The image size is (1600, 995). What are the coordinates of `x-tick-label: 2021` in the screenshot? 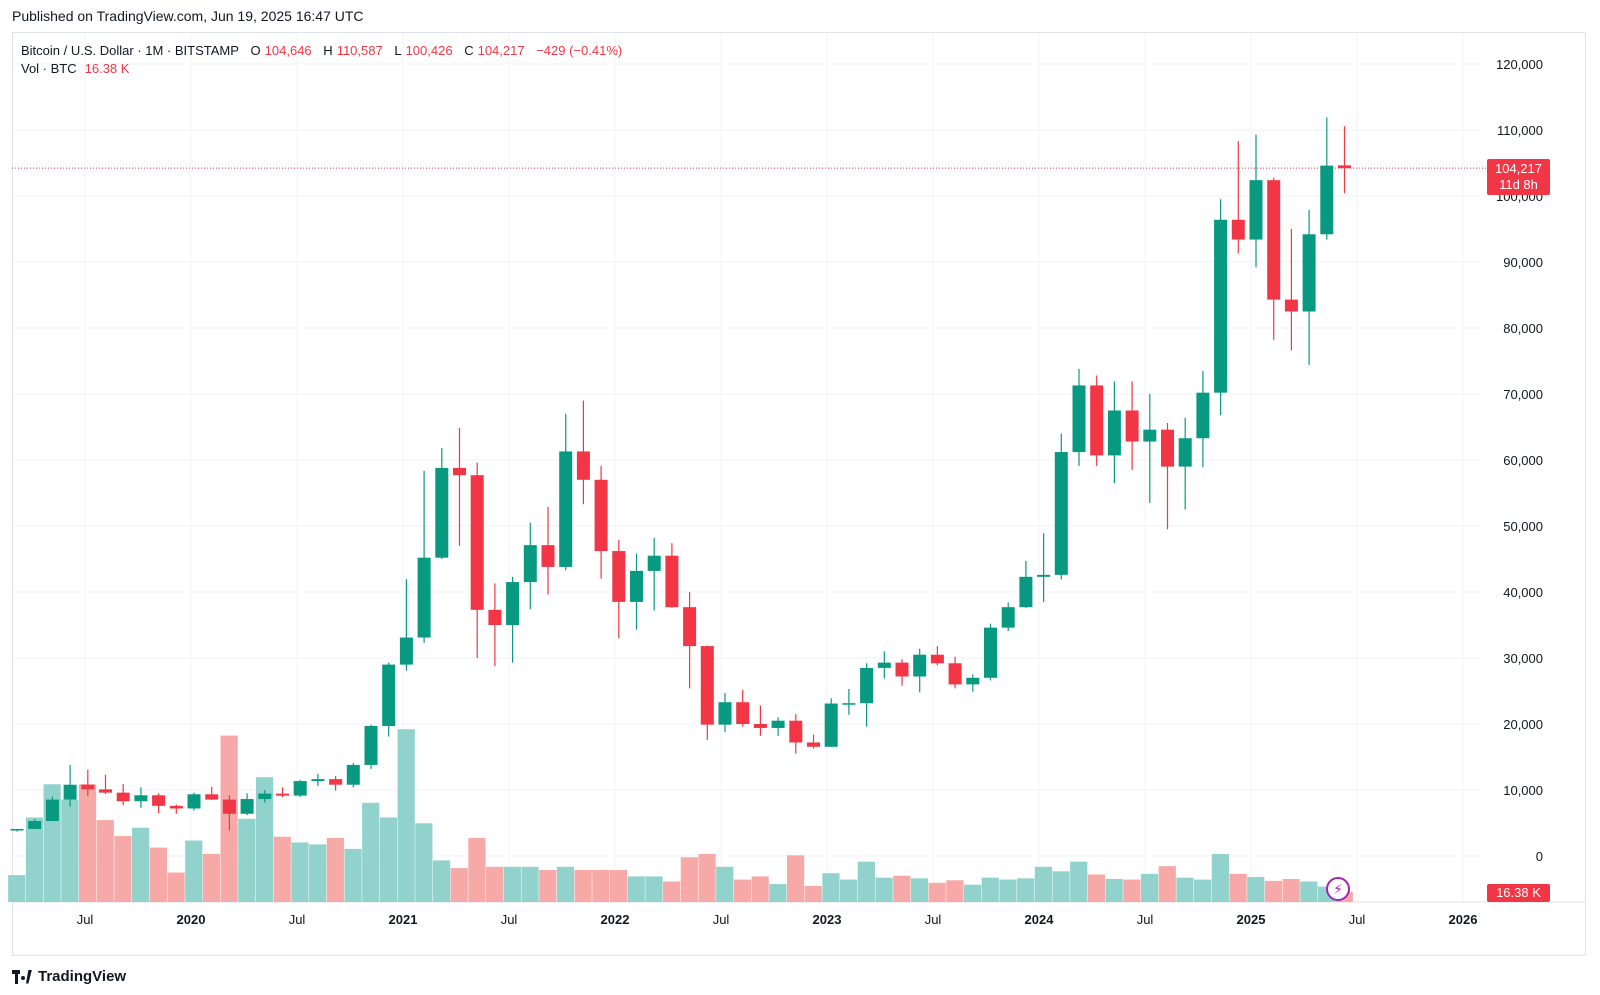 It's located at (403, 919).